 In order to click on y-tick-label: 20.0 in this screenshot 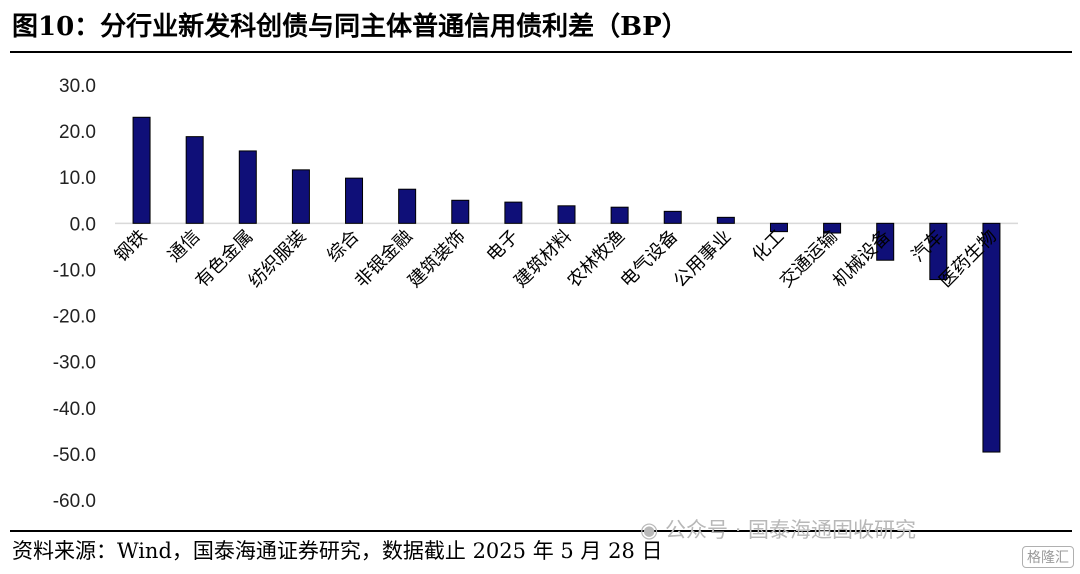, I will do `click(77, 132)`.